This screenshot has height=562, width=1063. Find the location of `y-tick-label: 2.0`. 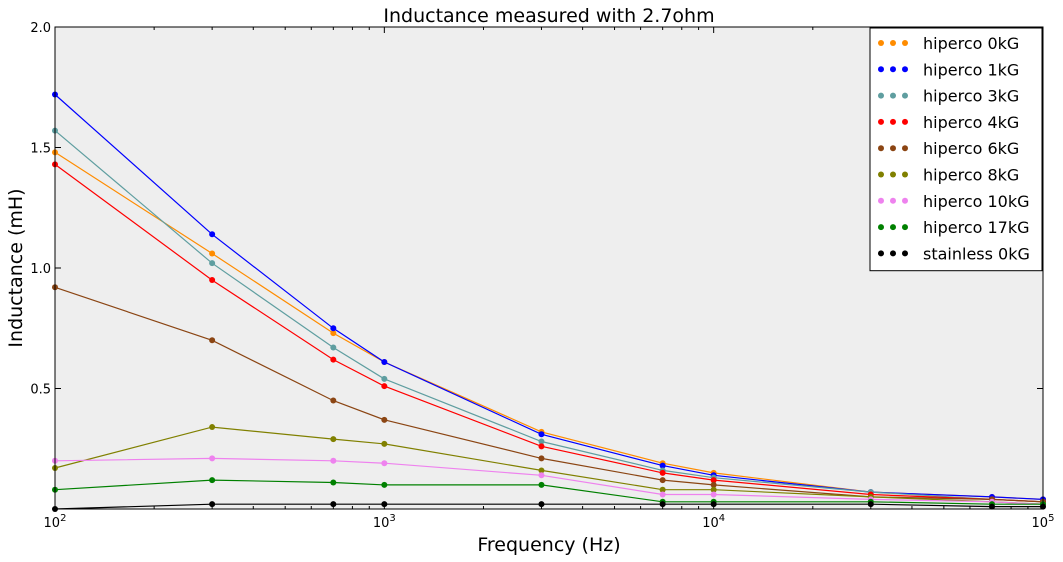

y-tick-label: 2.0 is located at coordinates (40, 28).